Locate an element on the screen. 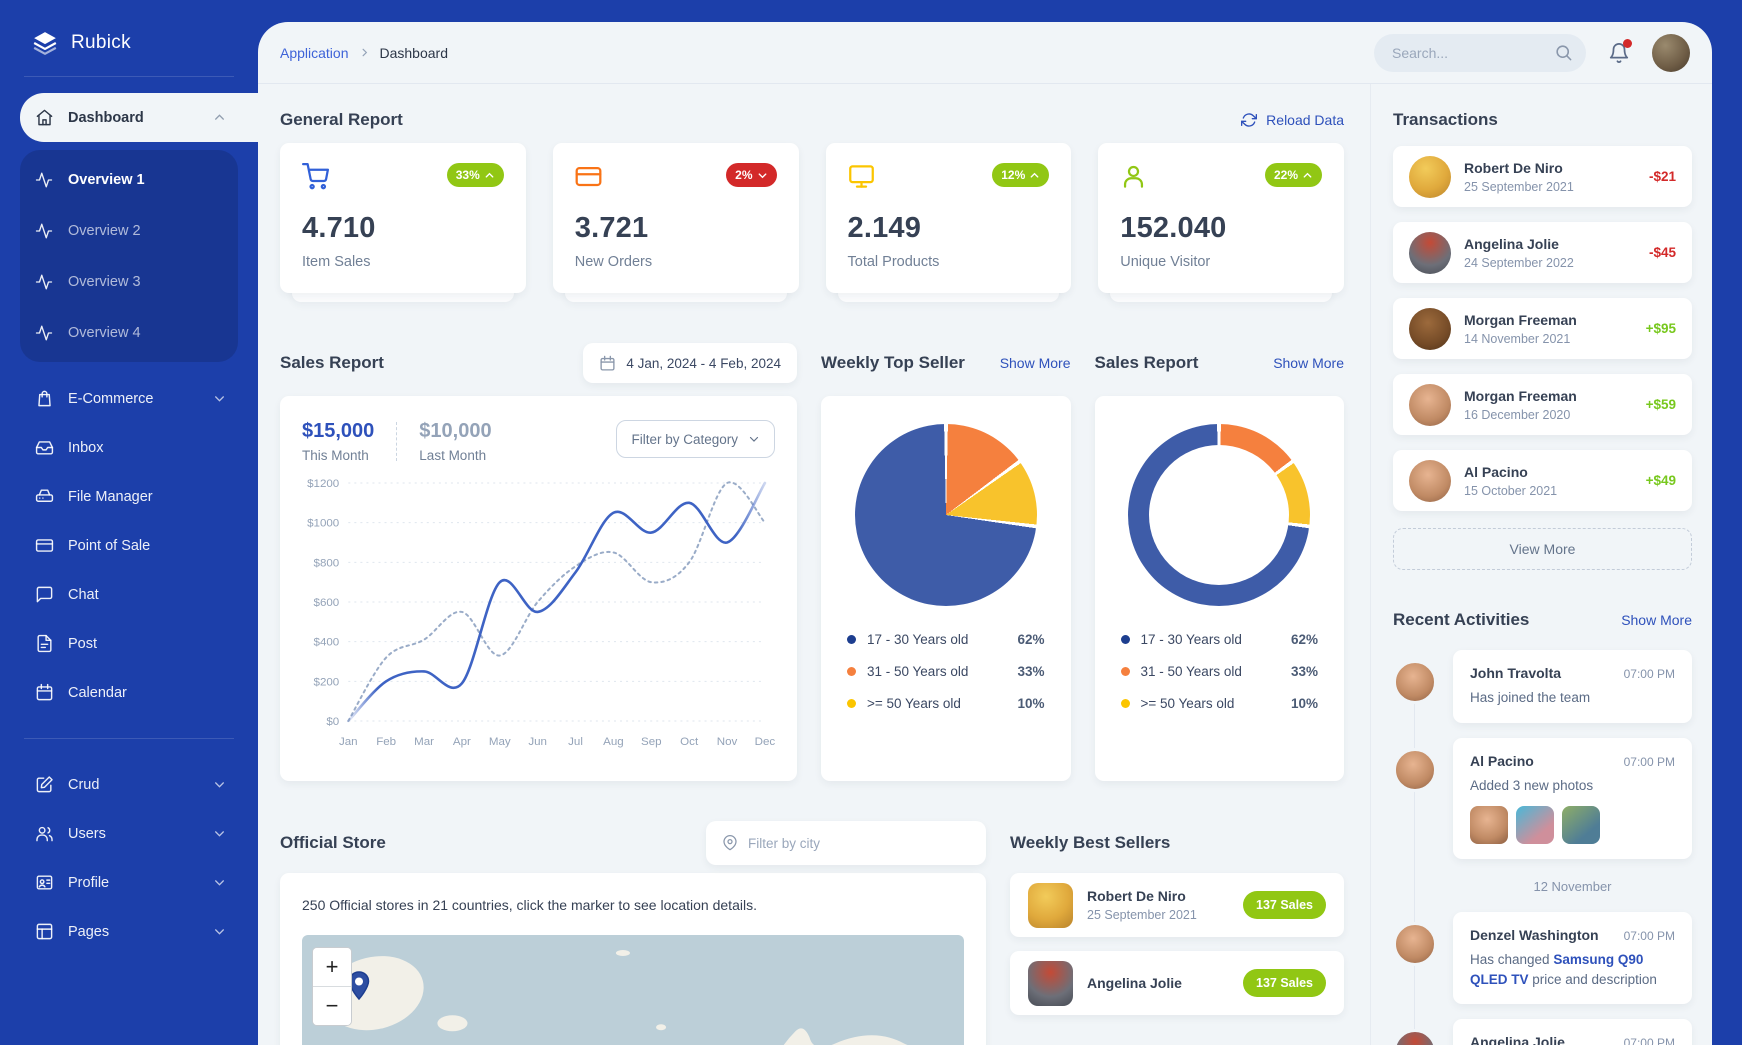 The width and height of the screenshot is (1742, 1045). notification-badge is located at coordinates (1627, 43).